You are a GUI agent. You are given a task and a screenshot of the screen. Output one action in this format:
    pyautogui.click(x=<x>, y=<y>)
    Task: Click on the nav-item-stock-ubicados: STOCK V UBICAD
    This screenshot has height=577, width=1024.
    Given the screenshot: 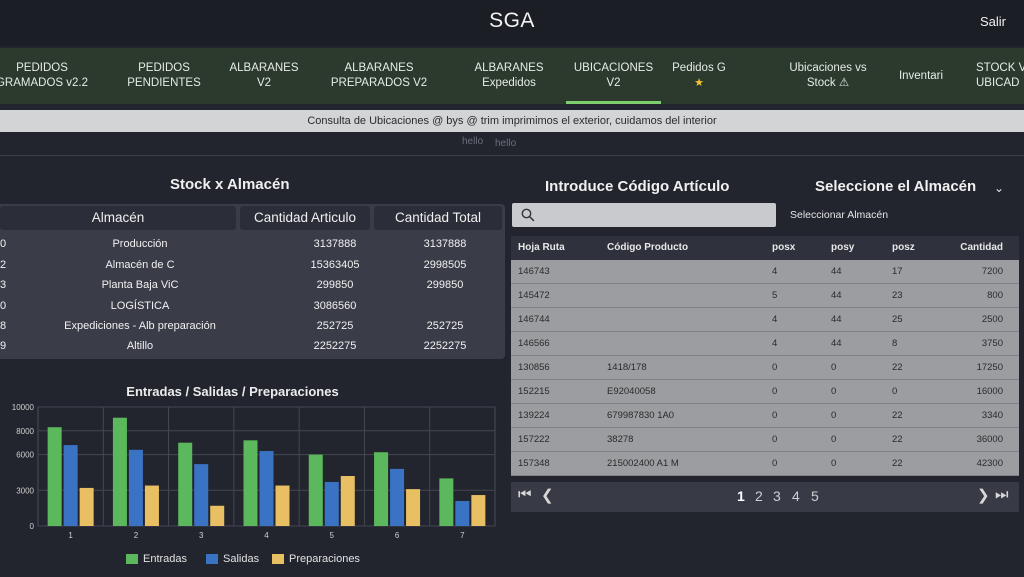 What is the action you would take?
    pyautogui.click(x=1000, y=76)
    